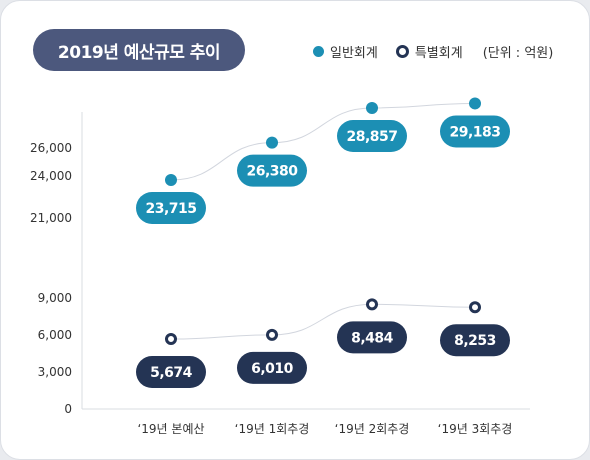  Describe the element at coordinates (51, 218) in the screenshot. I see `y-tick-label: 21,000` at that location.